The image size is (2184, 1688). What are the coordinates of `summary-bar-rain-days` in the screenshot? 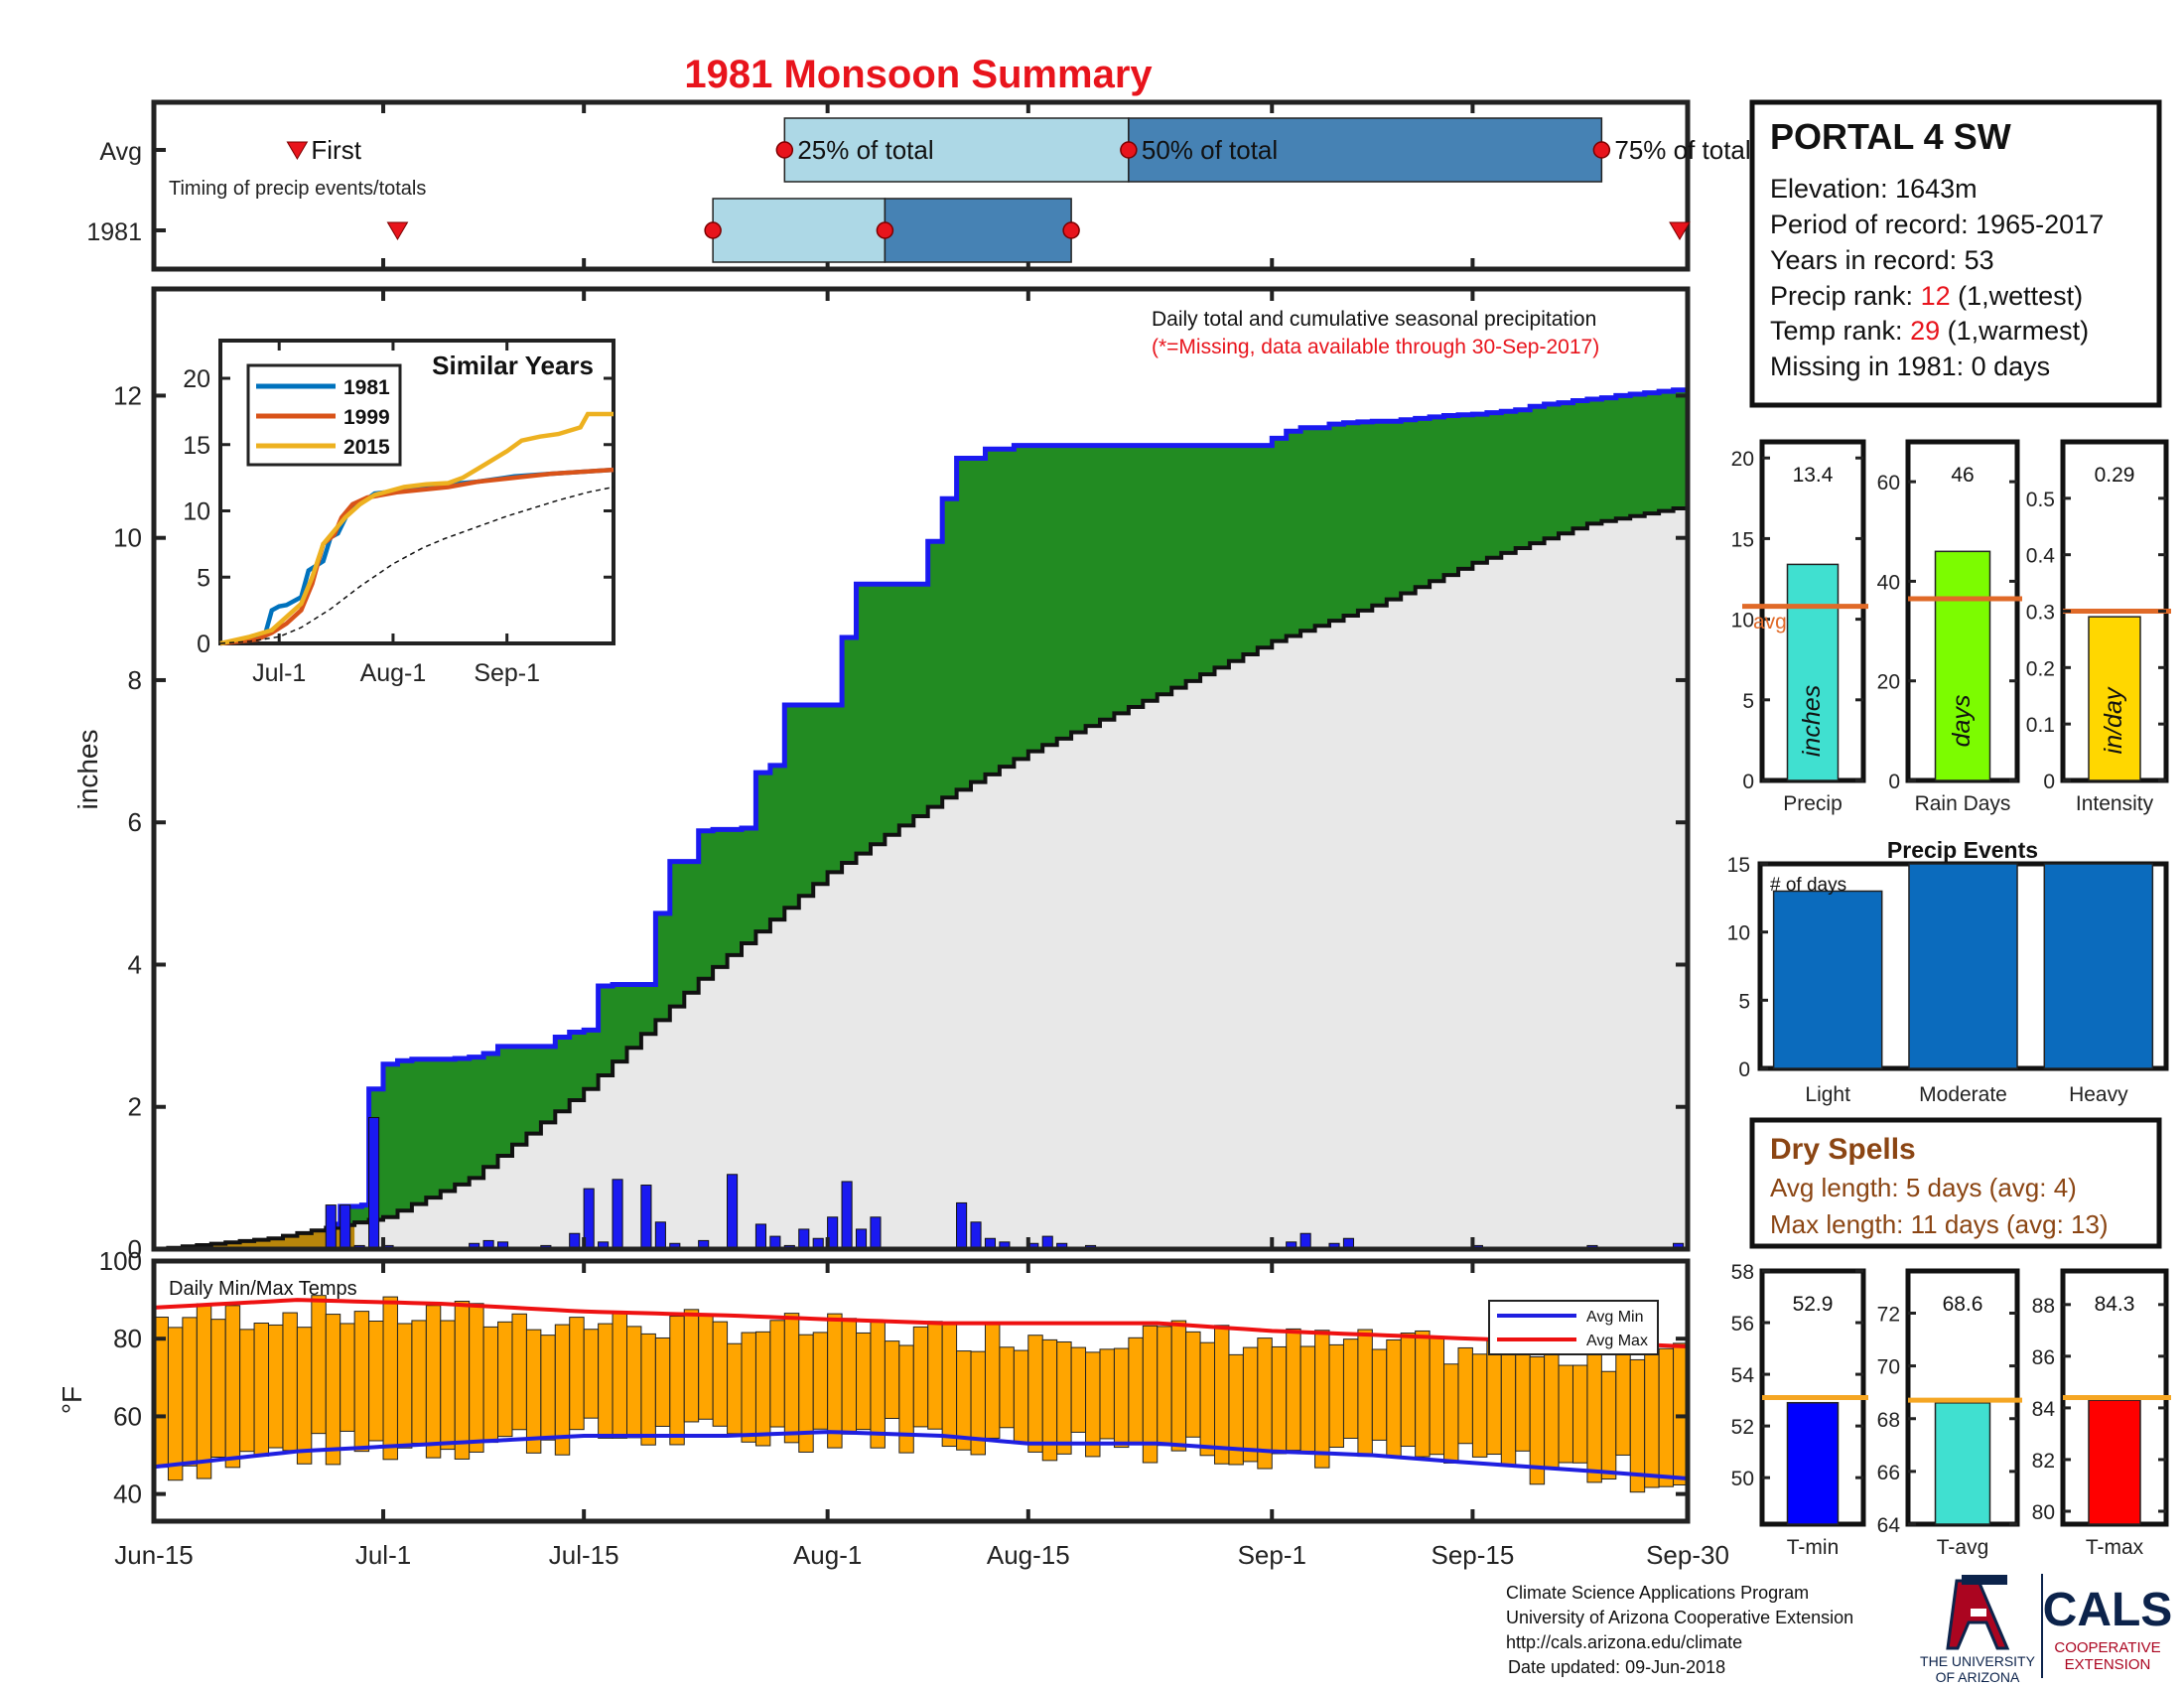 It's located at (1962, 665).